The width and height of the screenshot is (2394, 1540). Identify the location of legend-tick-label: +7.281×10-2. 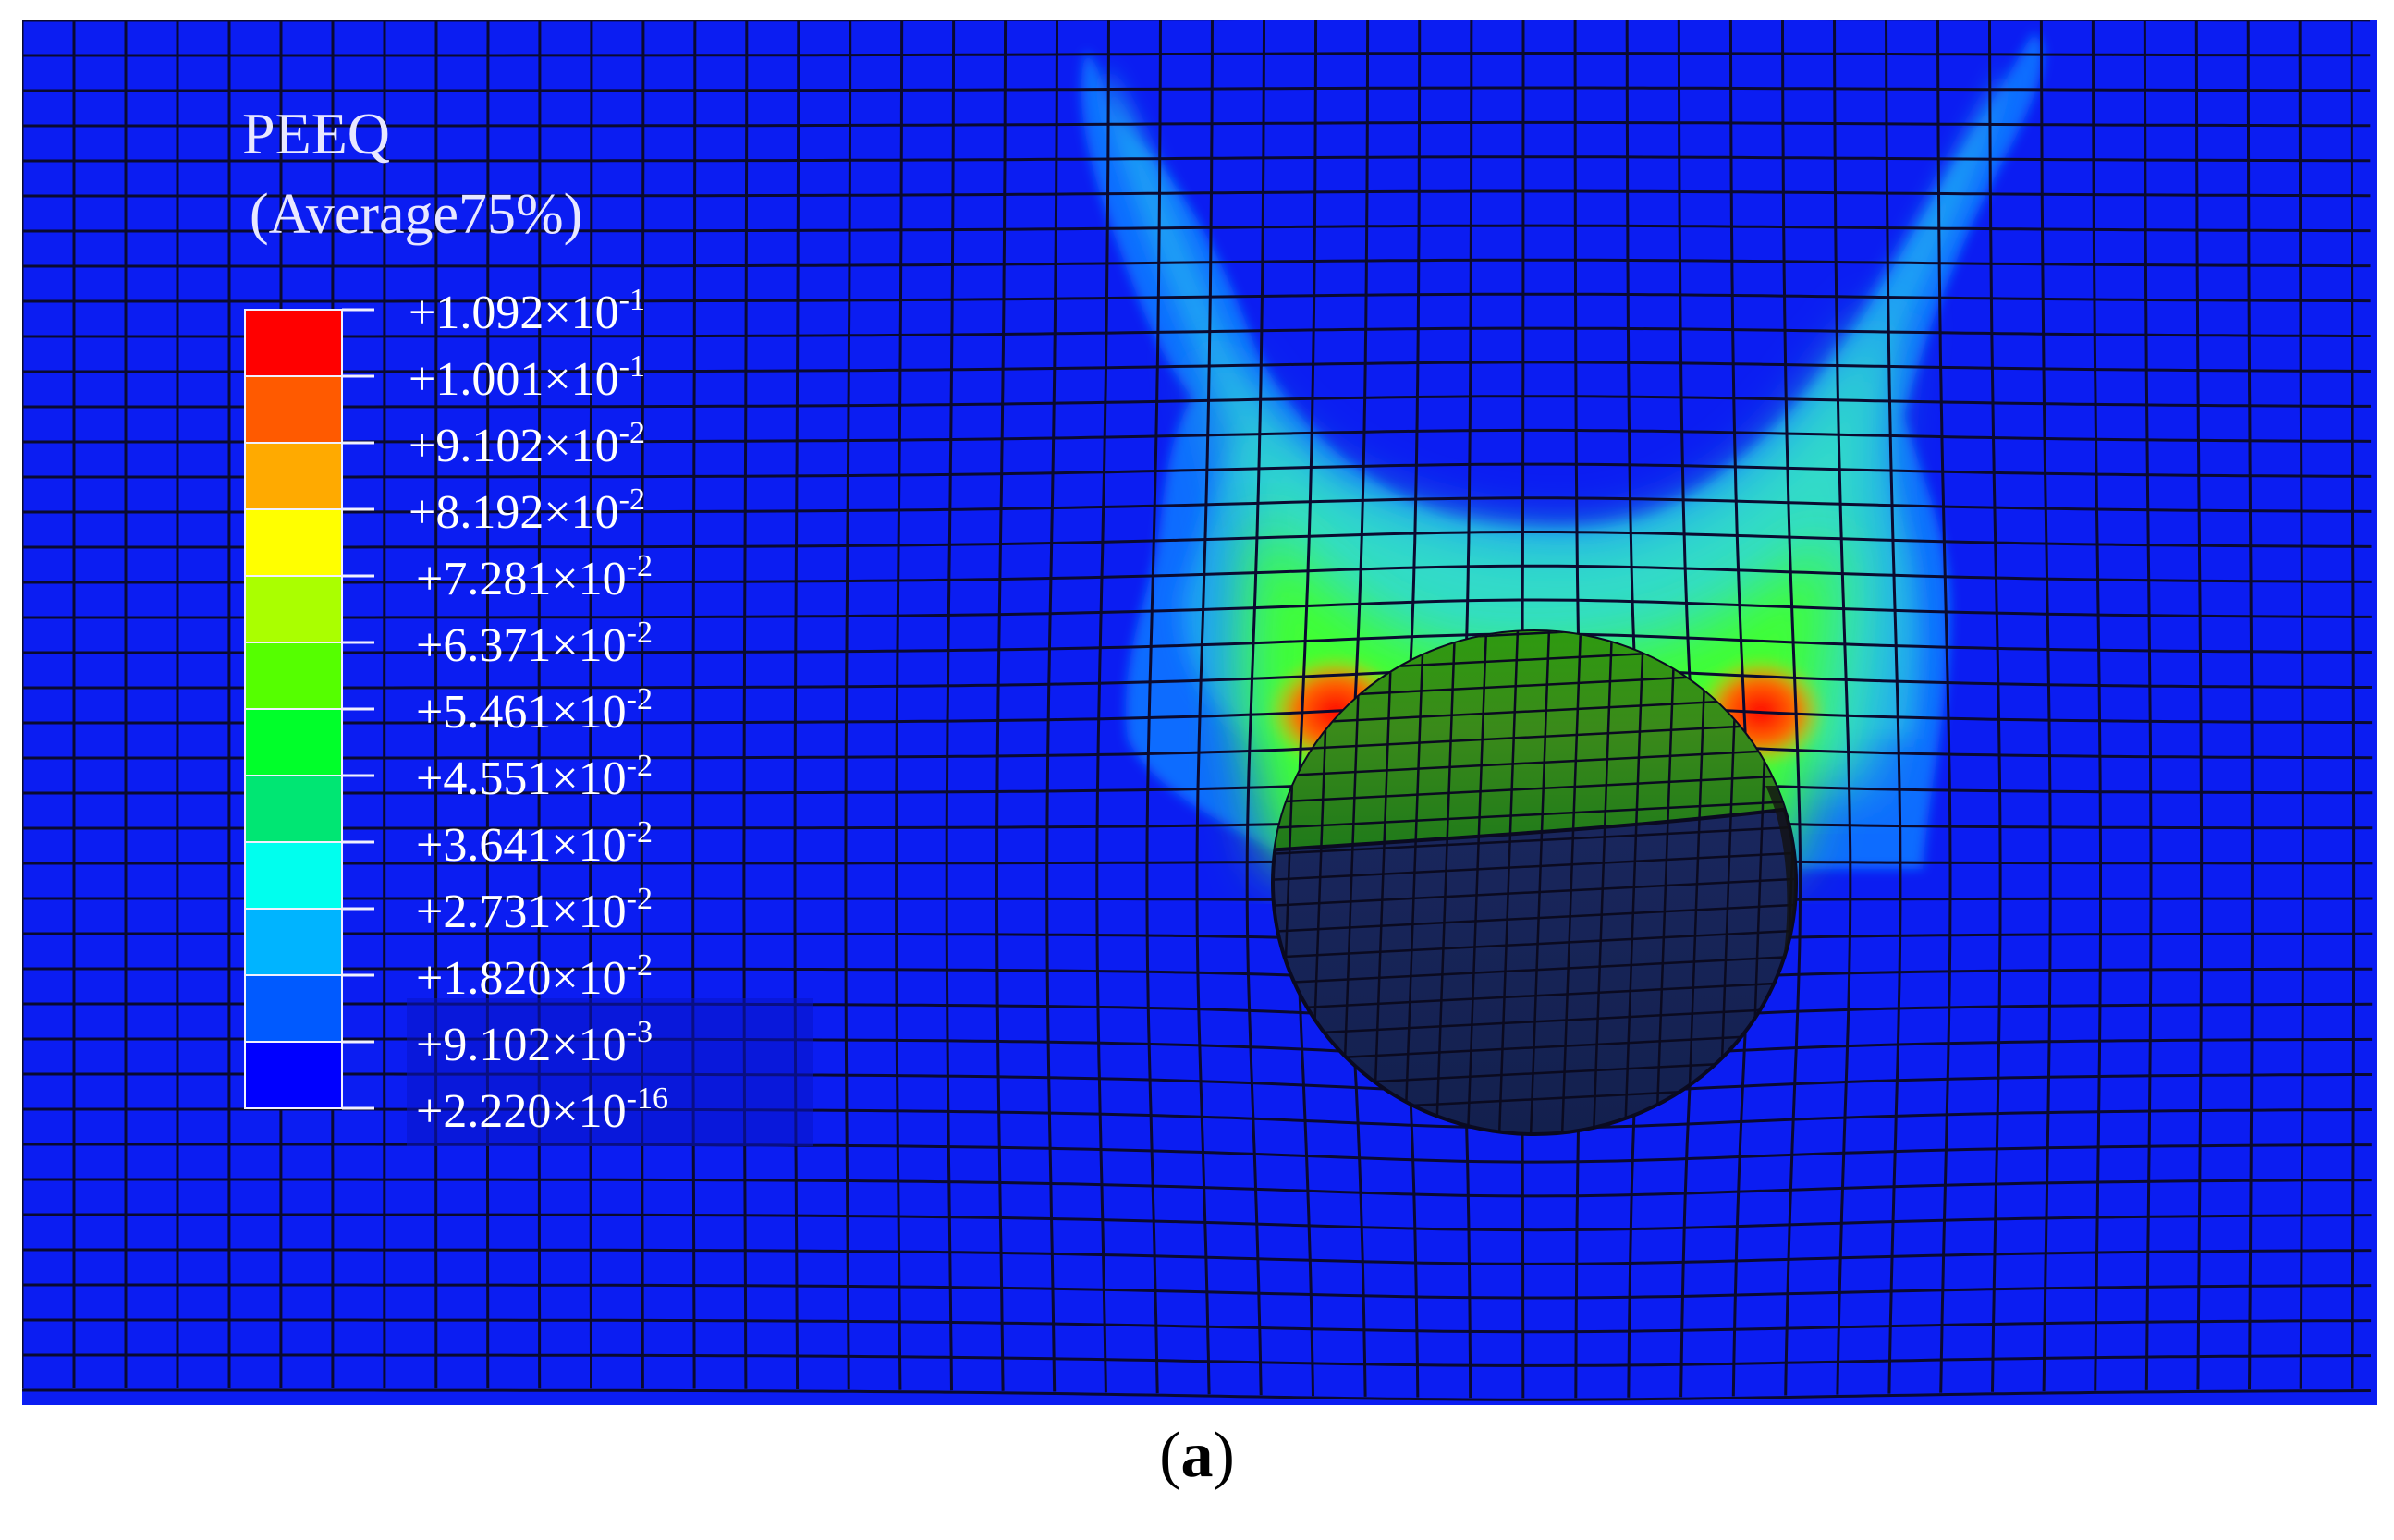
(535, 577).